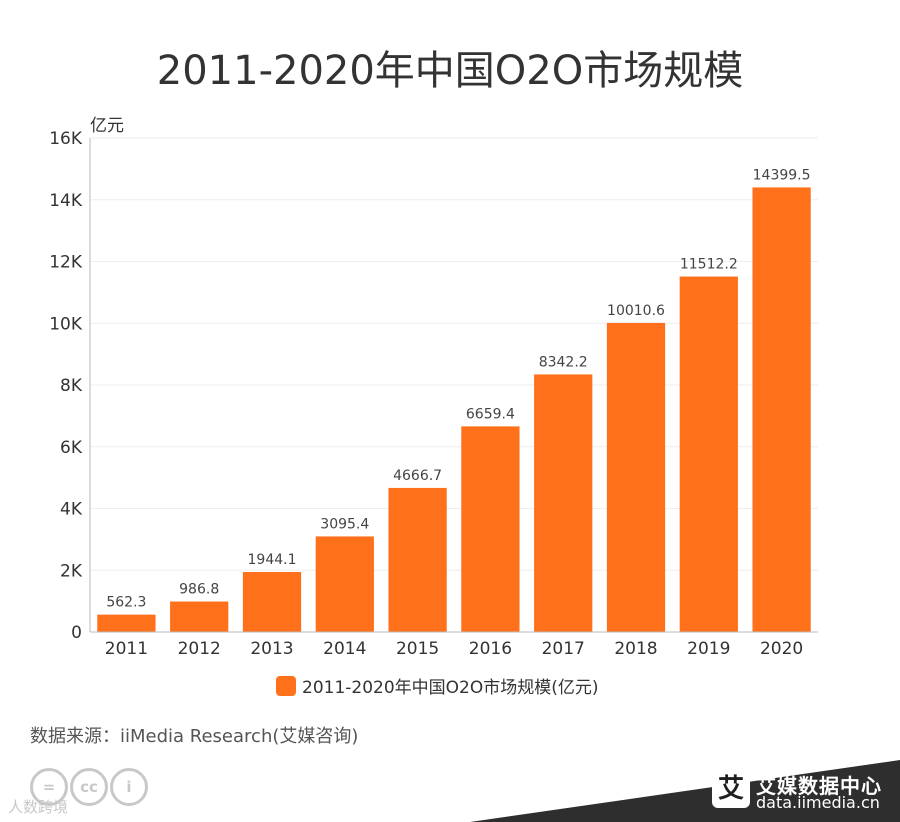 The image size is (900, 822). I want to click on x-tick-label: 2011, so click(126, 649).